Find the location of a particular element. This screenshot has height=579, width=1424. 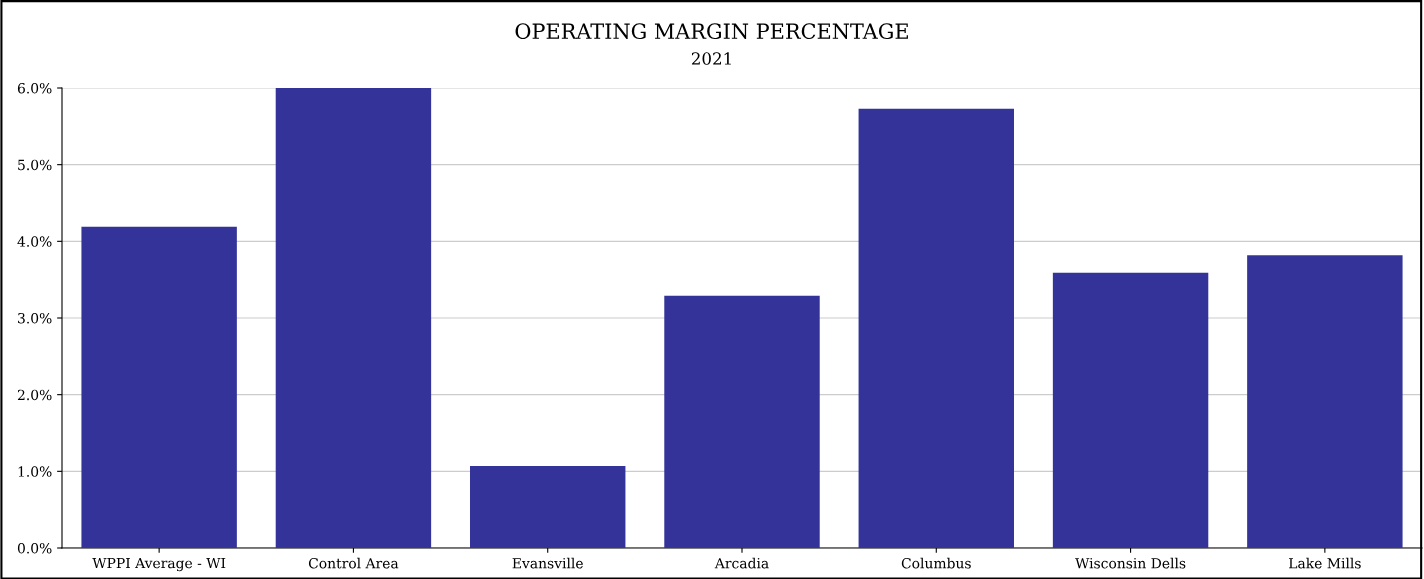

x-tick-label: Control Area is located at coordinates (353, 563).